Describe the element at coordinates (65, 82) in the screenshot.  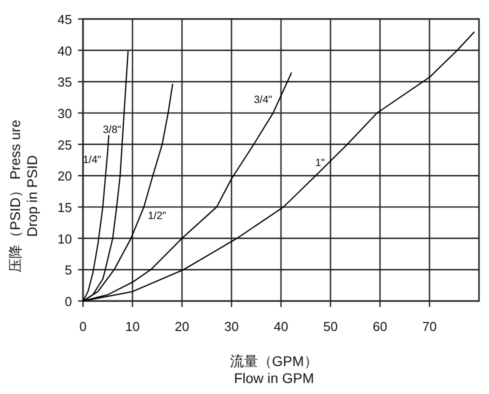
I see `y-tick-label: 35` at that location.